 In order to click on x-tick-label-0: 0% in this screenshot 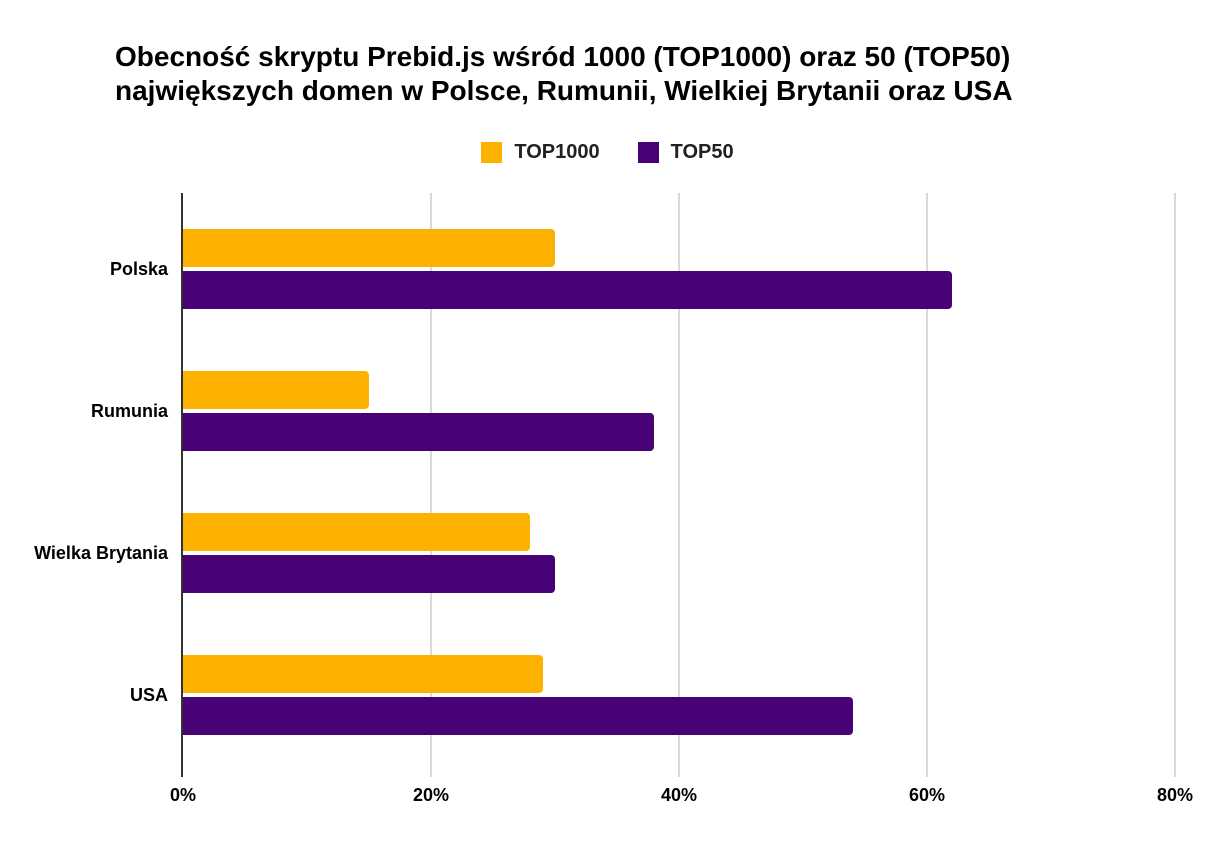, I will do `click(183, 795)`.